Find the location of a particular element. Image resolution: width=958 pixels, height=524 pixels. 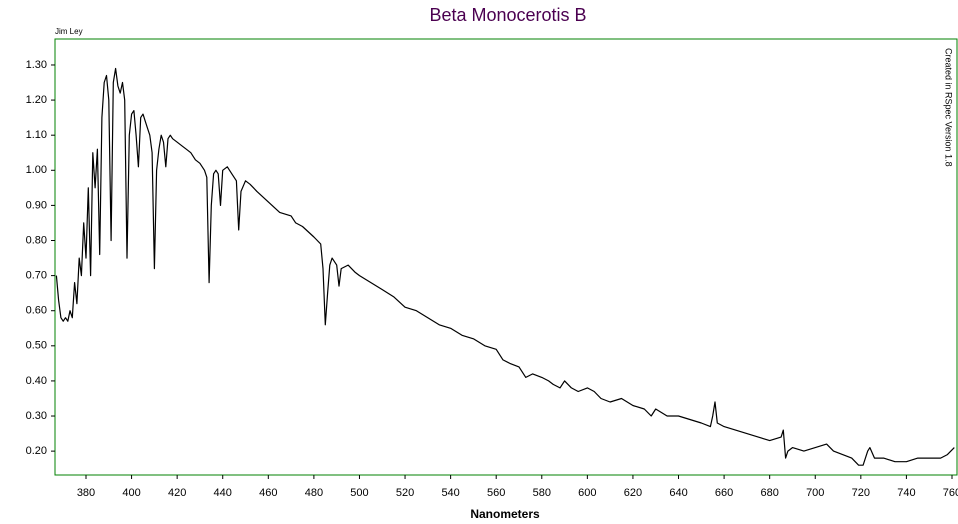

x-tick-label: 680 is located at coordinates (769, 493).